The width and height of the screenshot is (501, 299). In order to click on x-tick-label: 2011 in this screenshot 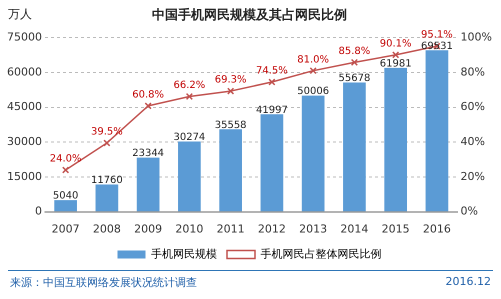, I will do `click(230, 229)`.